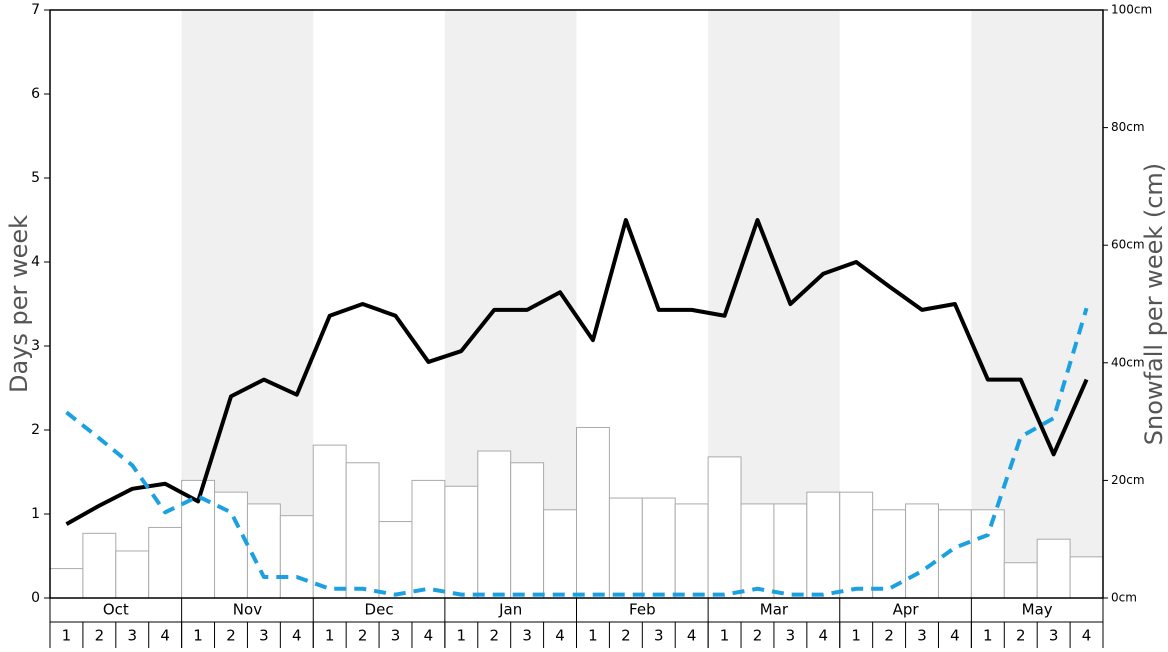  Describe the element at coordinates (1131, 10) in the screenshot. I see `y2-tick-label: 100cm` at that location.